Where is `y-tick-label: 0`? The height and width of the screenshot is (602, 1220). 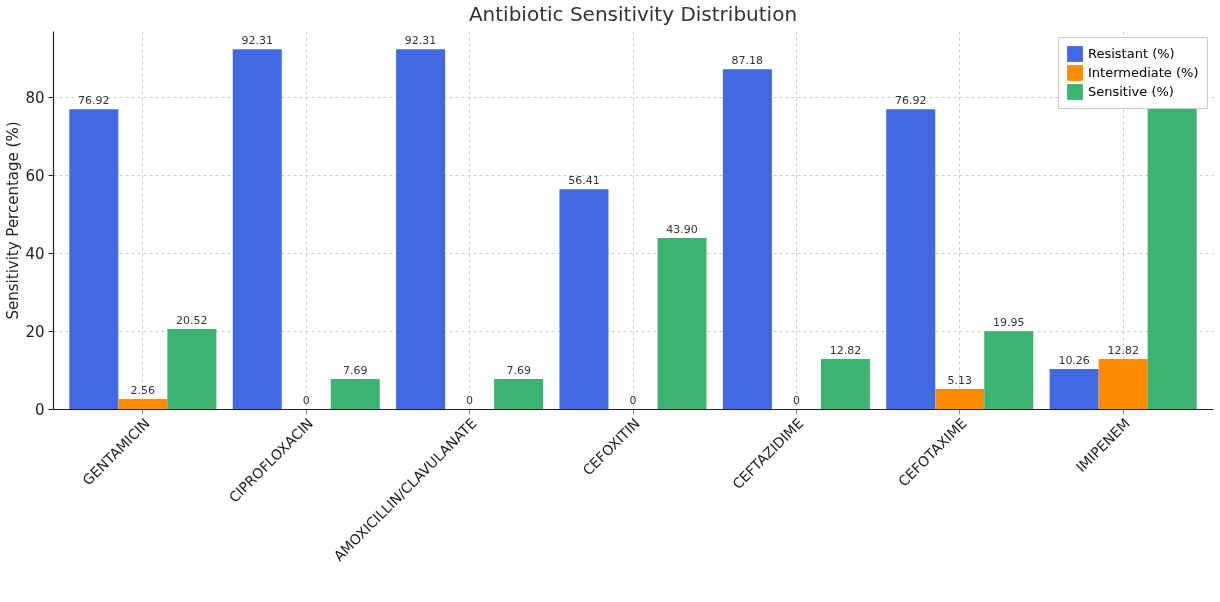 y-tick-label: 0 is located at coordinates (39, 409).